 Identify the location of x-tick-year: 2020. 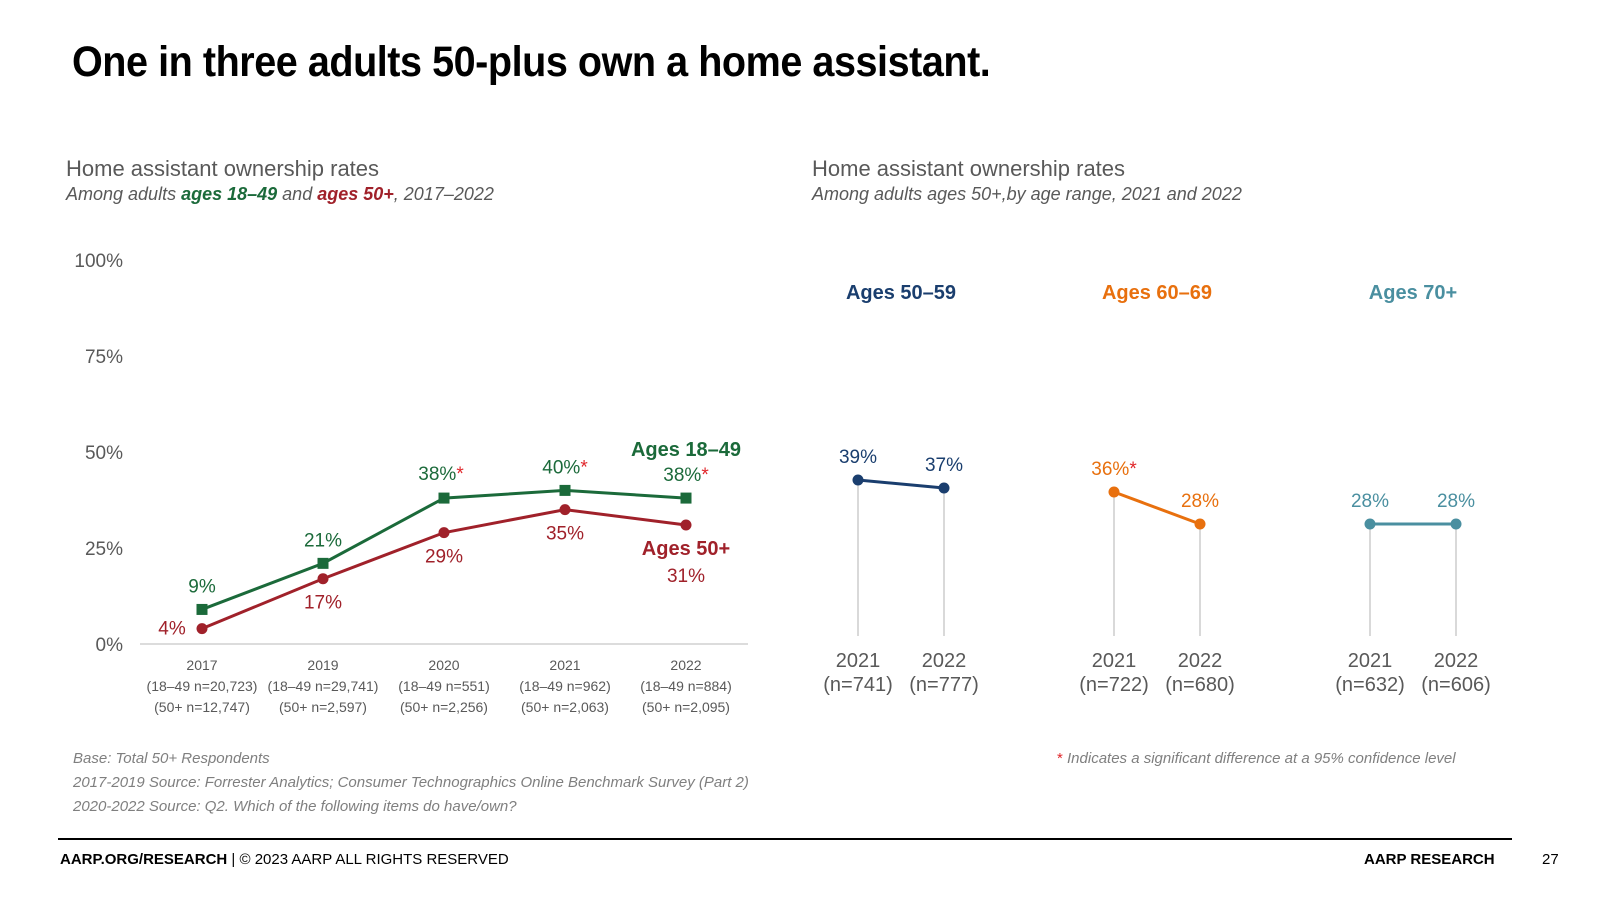
(443, 665).